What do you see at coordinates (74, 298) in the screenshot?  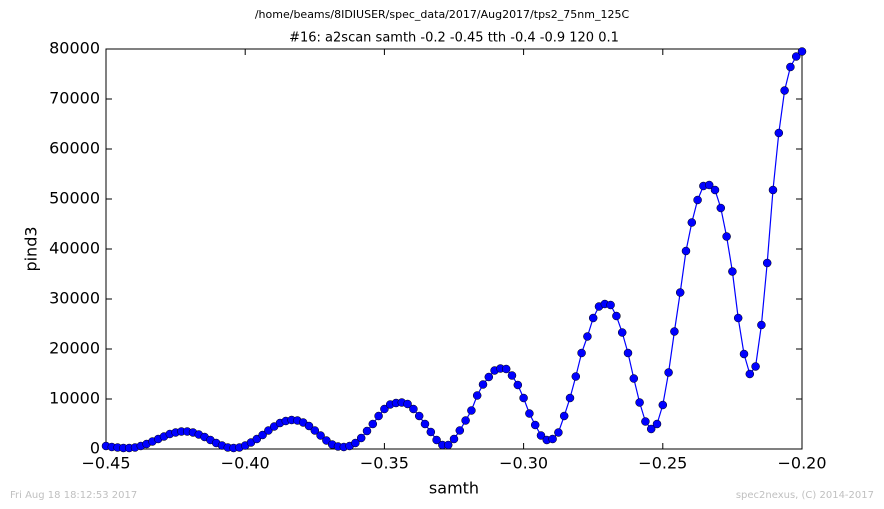 I see `y-tick-label: 30000` at bounding box center [74, 298].